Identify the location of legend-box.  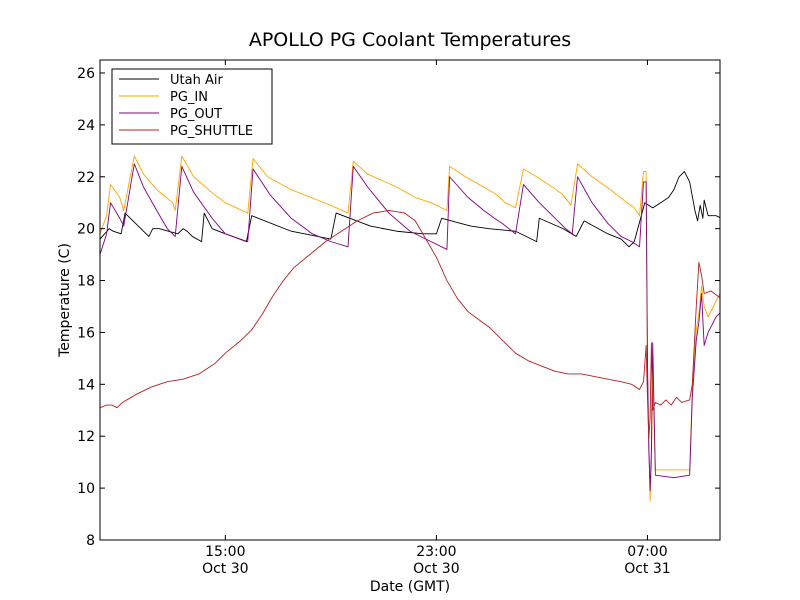
(192, 106).